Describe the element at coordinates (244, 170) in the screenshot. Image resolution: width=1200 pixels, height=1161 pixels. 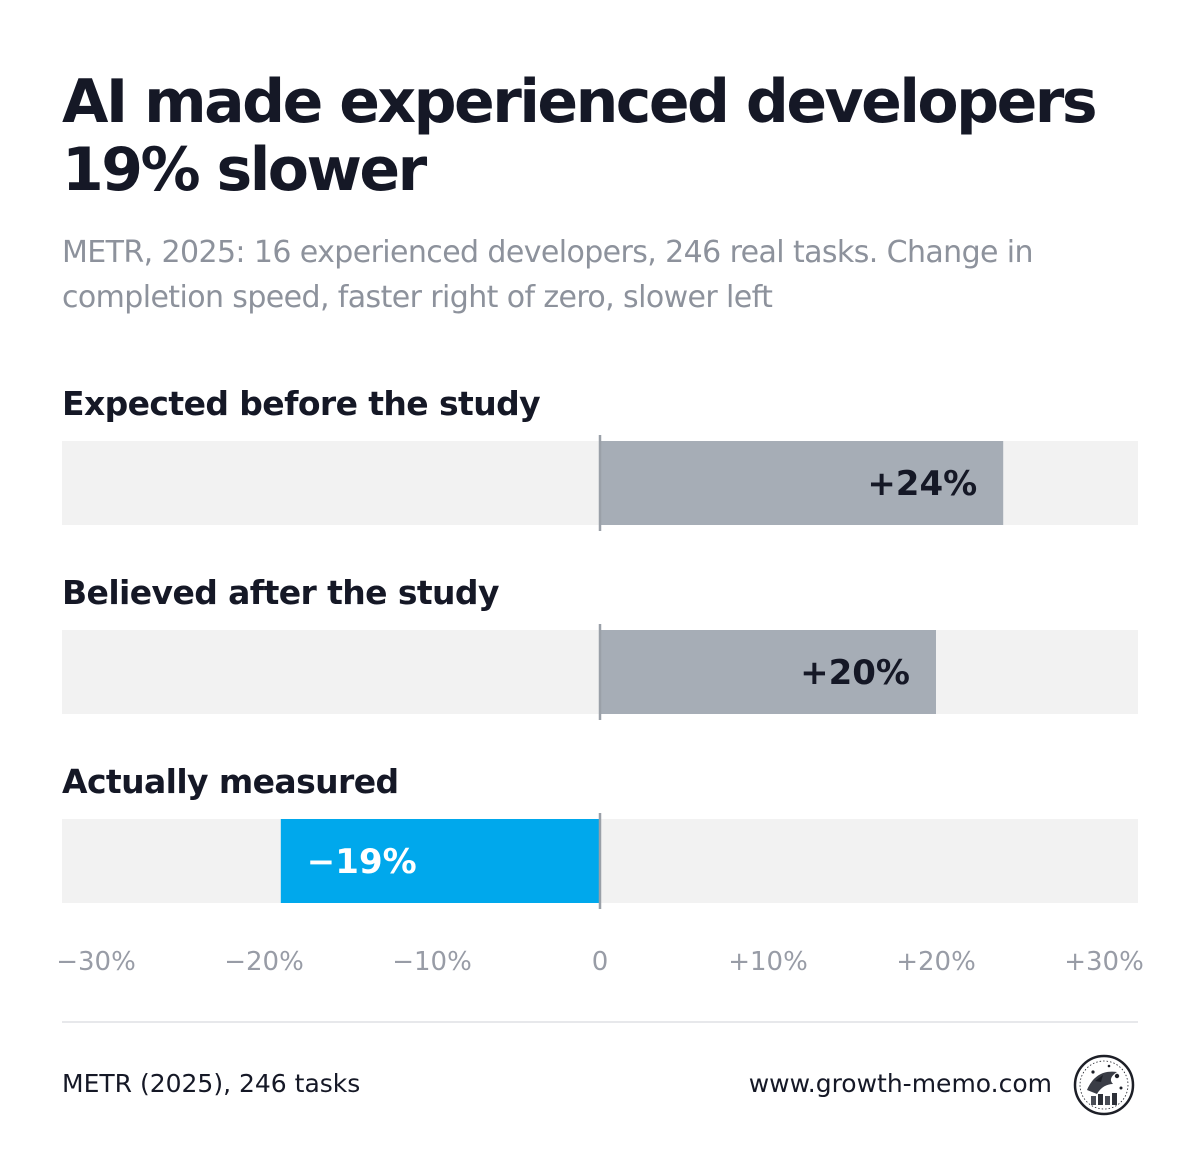
I see `title-line-2: 19% slower` at that location.